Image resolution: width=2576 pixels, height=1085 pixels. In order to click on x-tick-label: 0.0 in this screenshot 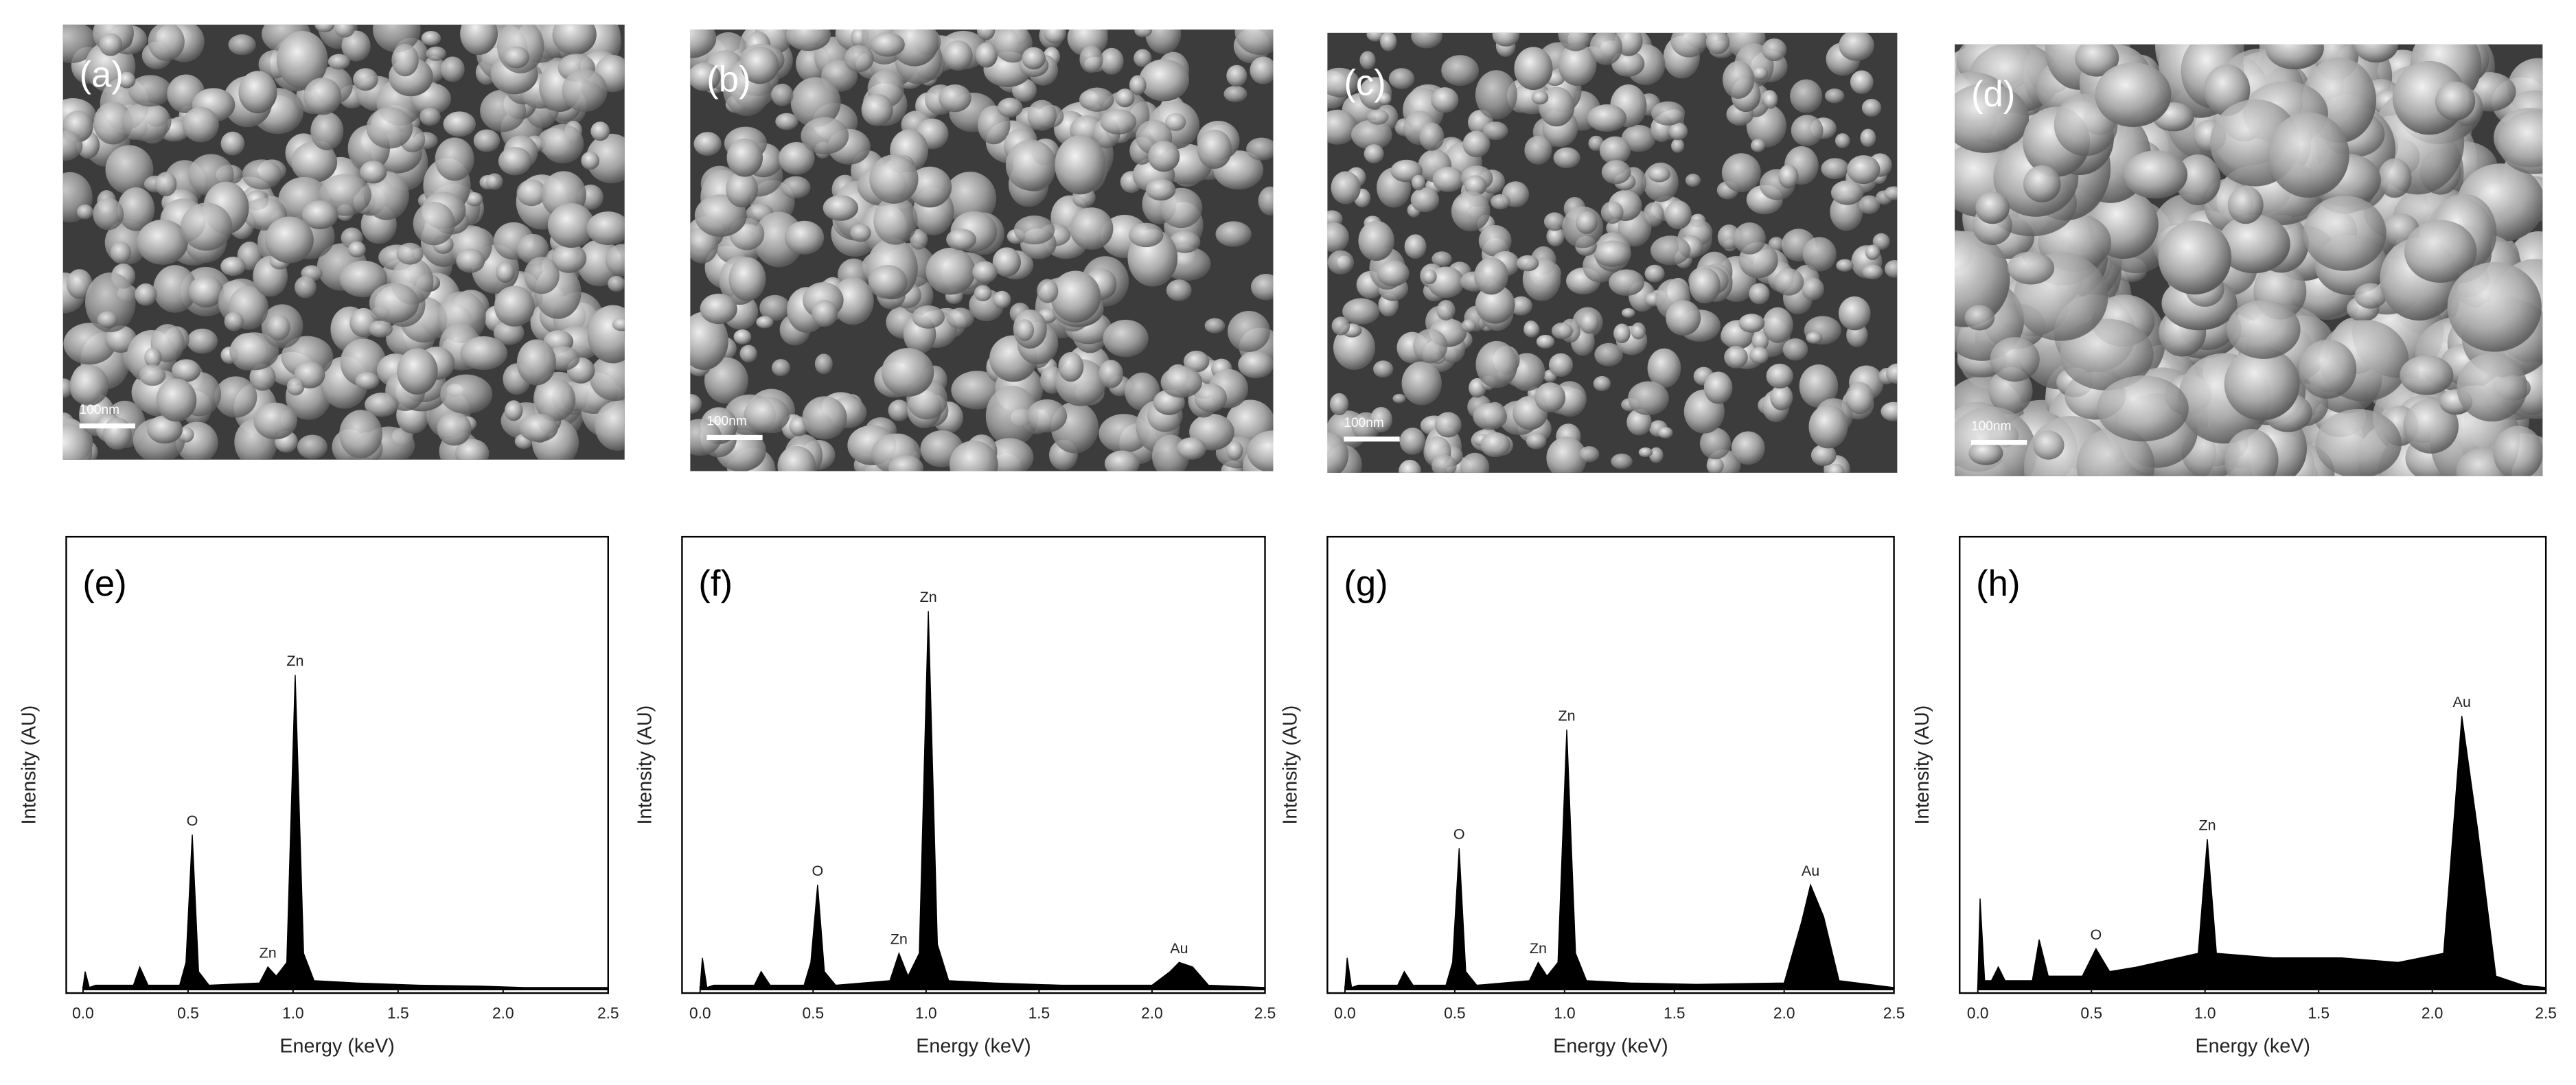, I will do `click(1978, 1013)`.